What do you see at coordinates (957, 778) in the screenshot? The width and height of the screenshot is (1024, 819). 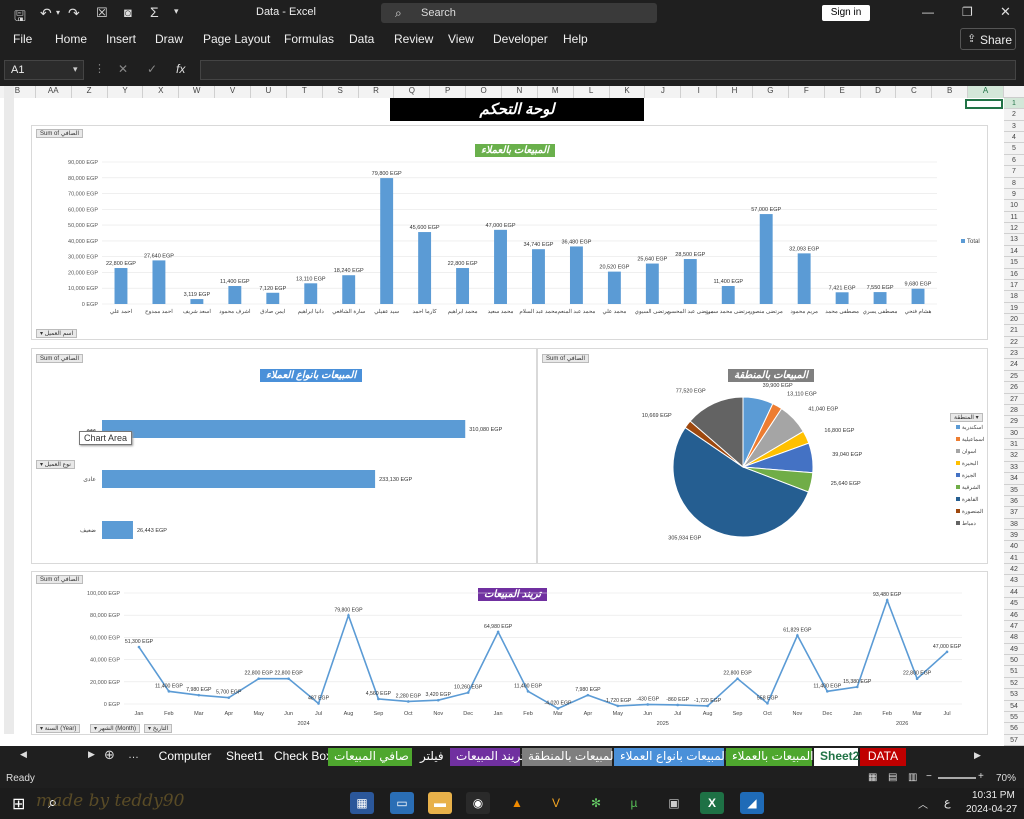 I see `zoom-slider` at bounding box center [957, 778].